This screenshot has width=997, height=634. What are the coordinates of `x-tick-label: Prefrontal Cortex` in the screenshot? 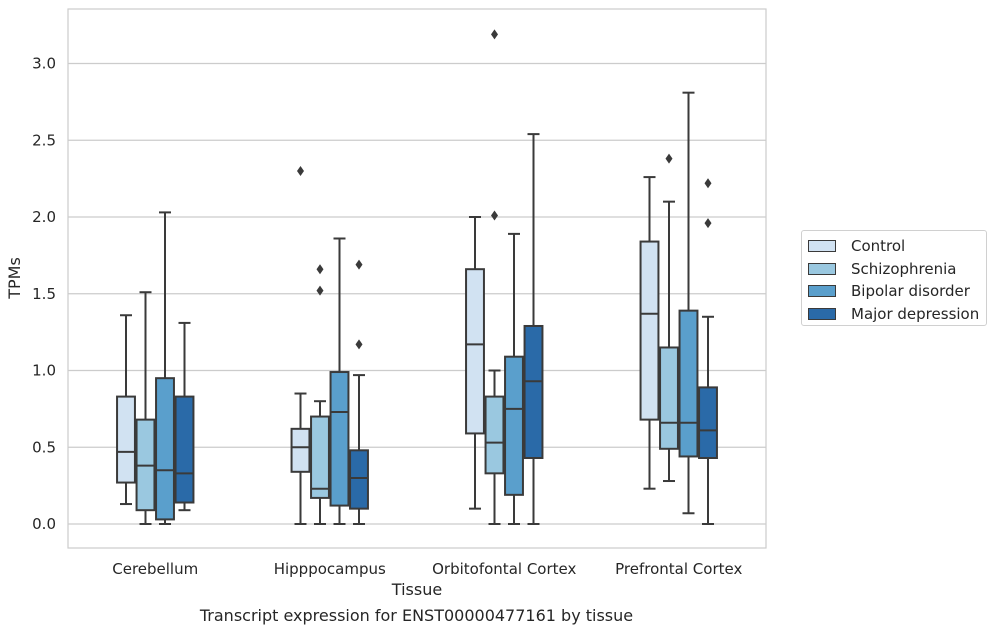 It's located at (678, 569).